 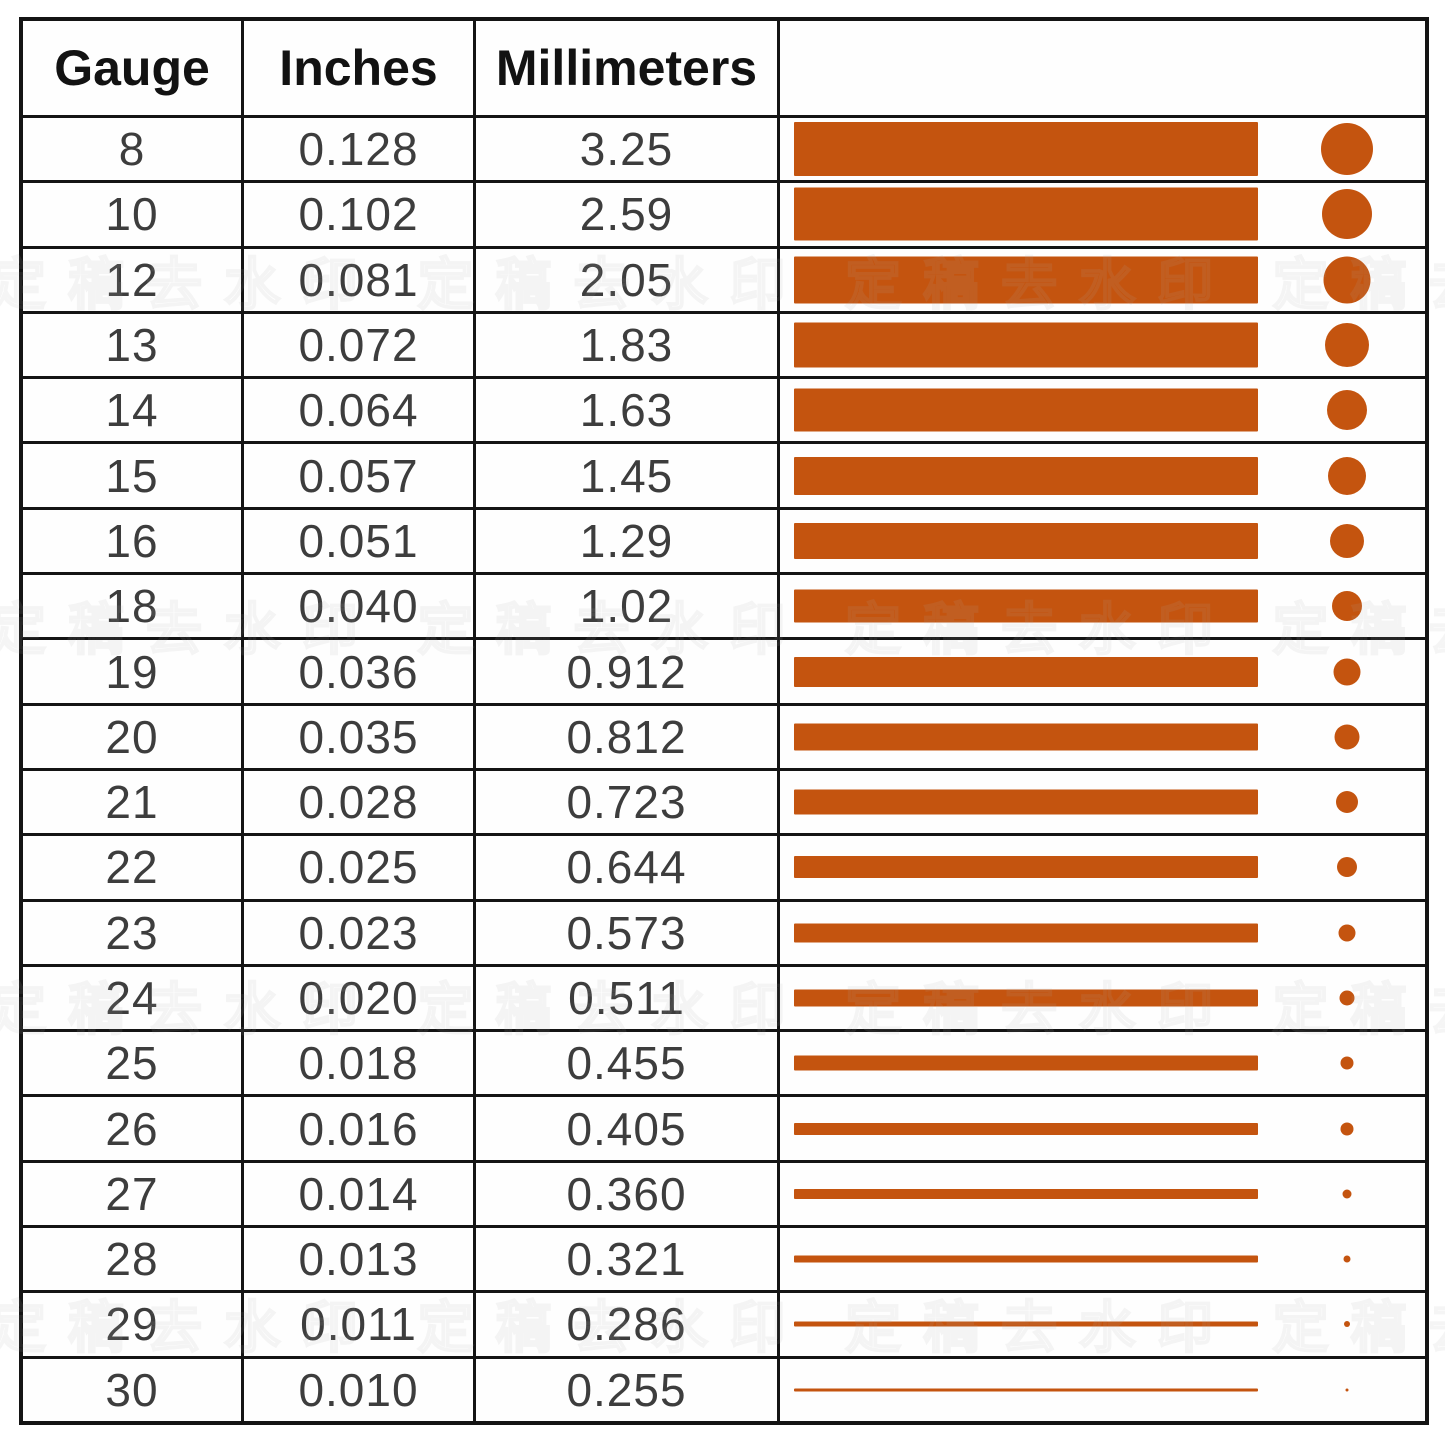 What do you see at coordinates (133, 1128) in the screenshot?
I see `gauge-value: 26` at bounding box center [133, 1128].